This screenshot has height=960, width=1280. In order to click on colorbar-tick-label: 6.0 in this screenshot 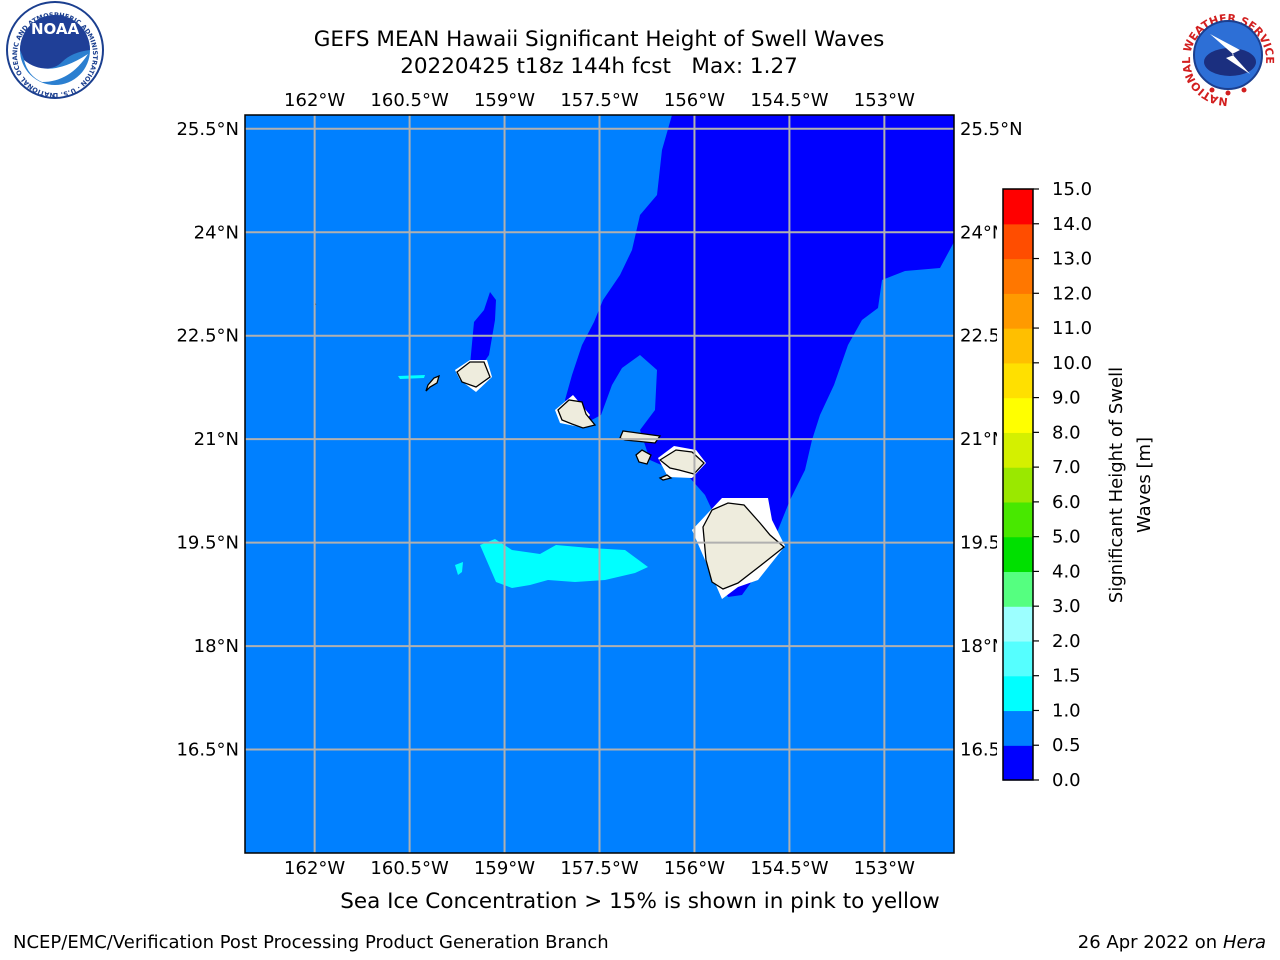, I will do `click(1066, 502)`.